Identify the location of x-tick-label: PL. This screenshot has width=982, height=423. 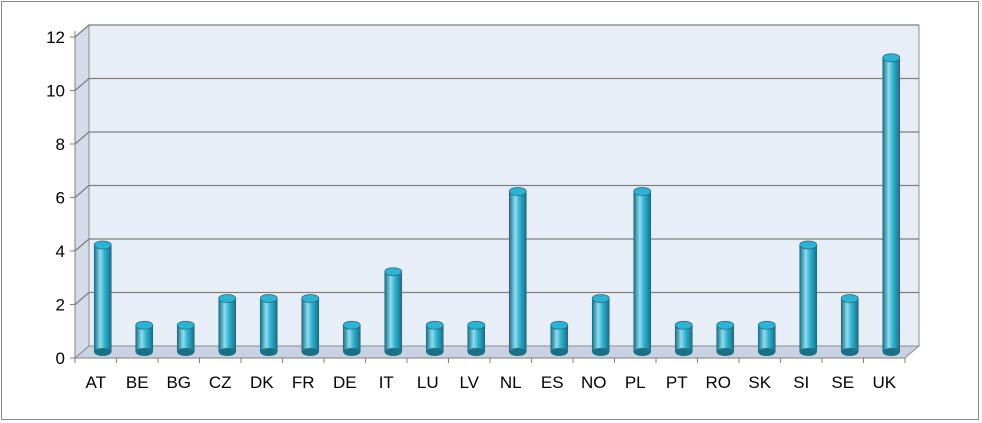
(635, 382).